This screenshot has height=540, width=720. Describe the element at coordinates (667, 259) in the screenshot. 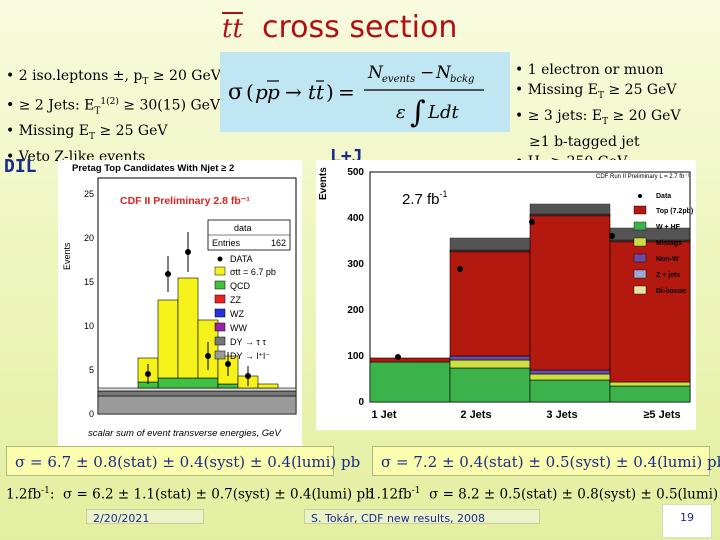

I see `svg-text: Non-W` at that location.